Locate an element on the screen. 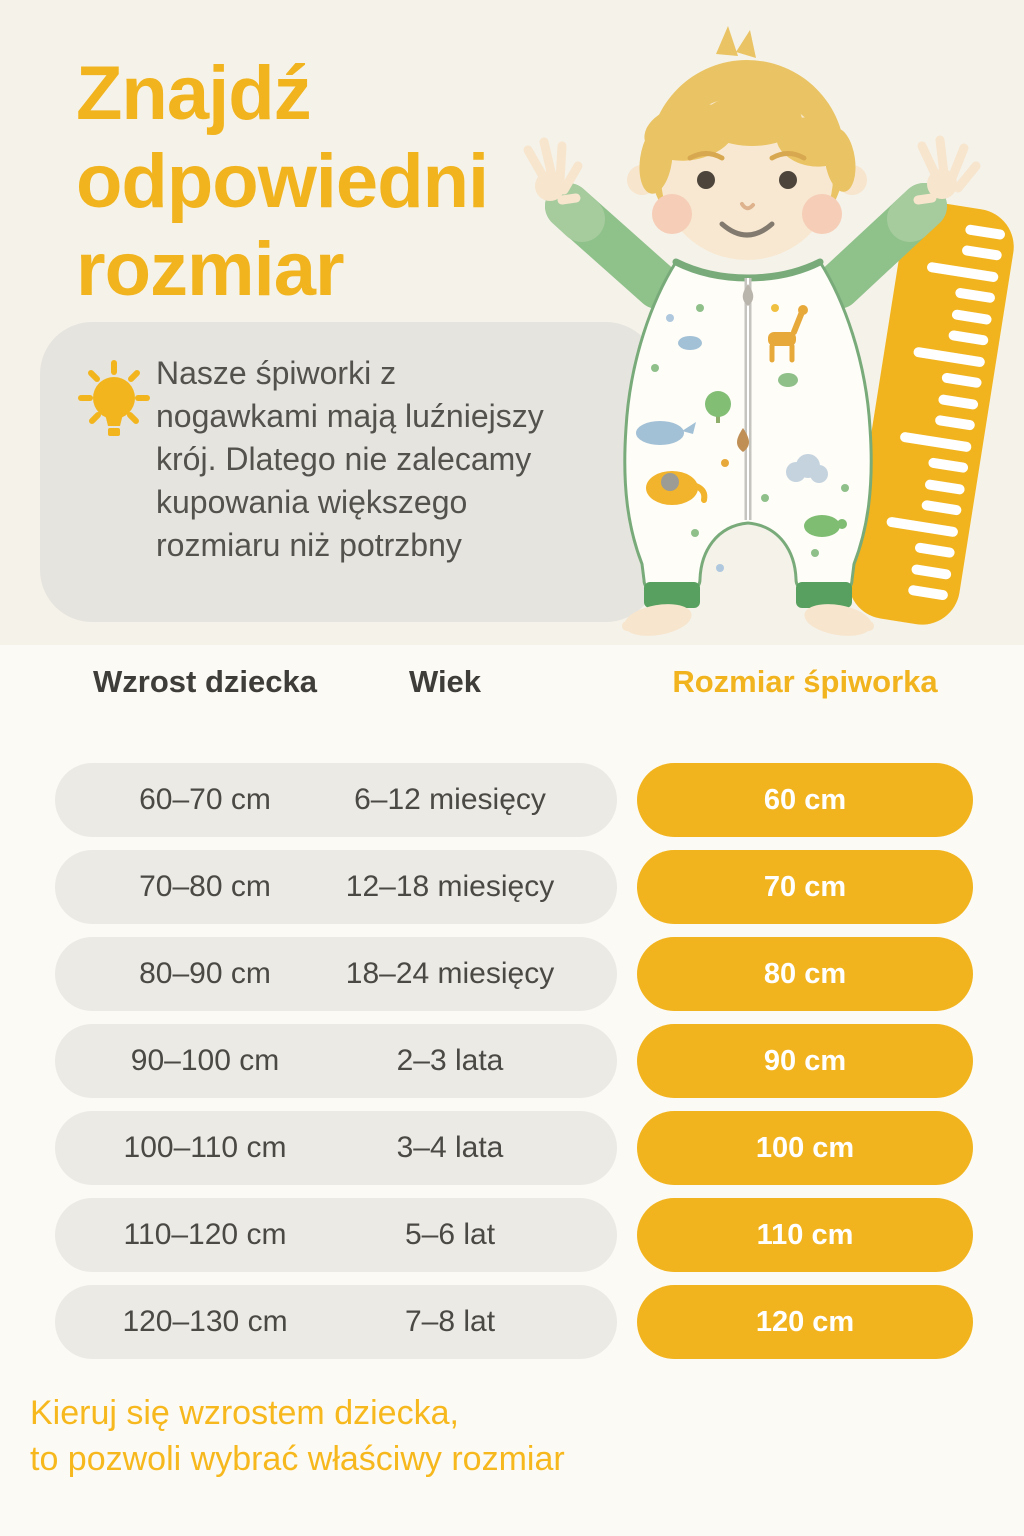 The image size is (1024, 1536). tip-box is located at coordinates (349, 472).